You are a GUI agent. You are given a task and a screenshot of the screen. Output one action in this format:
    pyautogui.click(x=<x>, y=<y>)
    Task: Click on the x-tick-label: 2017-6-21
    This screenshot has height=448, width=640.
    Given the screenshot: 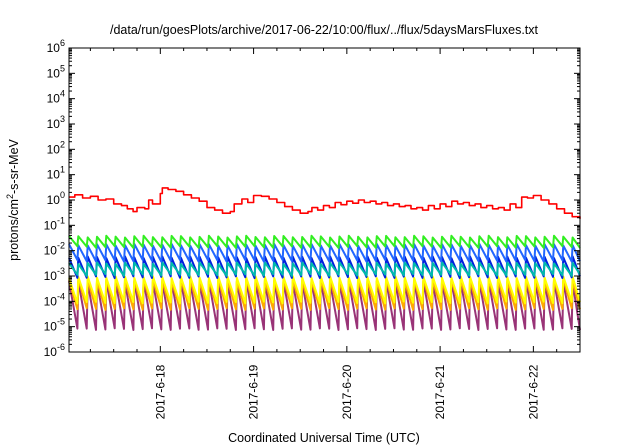 What is the action you would take?
    pyautogui.click(x=440, y=391)
    